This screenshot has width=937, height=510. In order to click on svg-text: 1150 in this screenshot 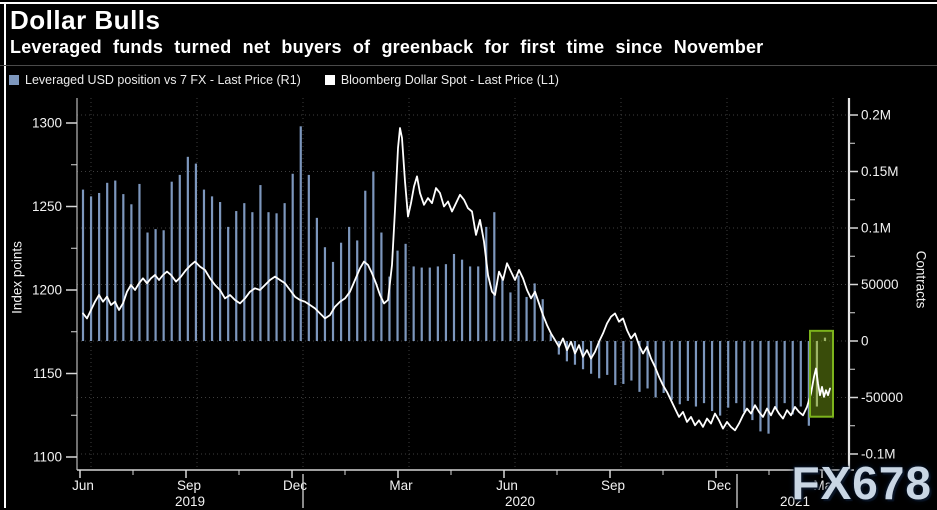, I will do `click(47, 373)`.